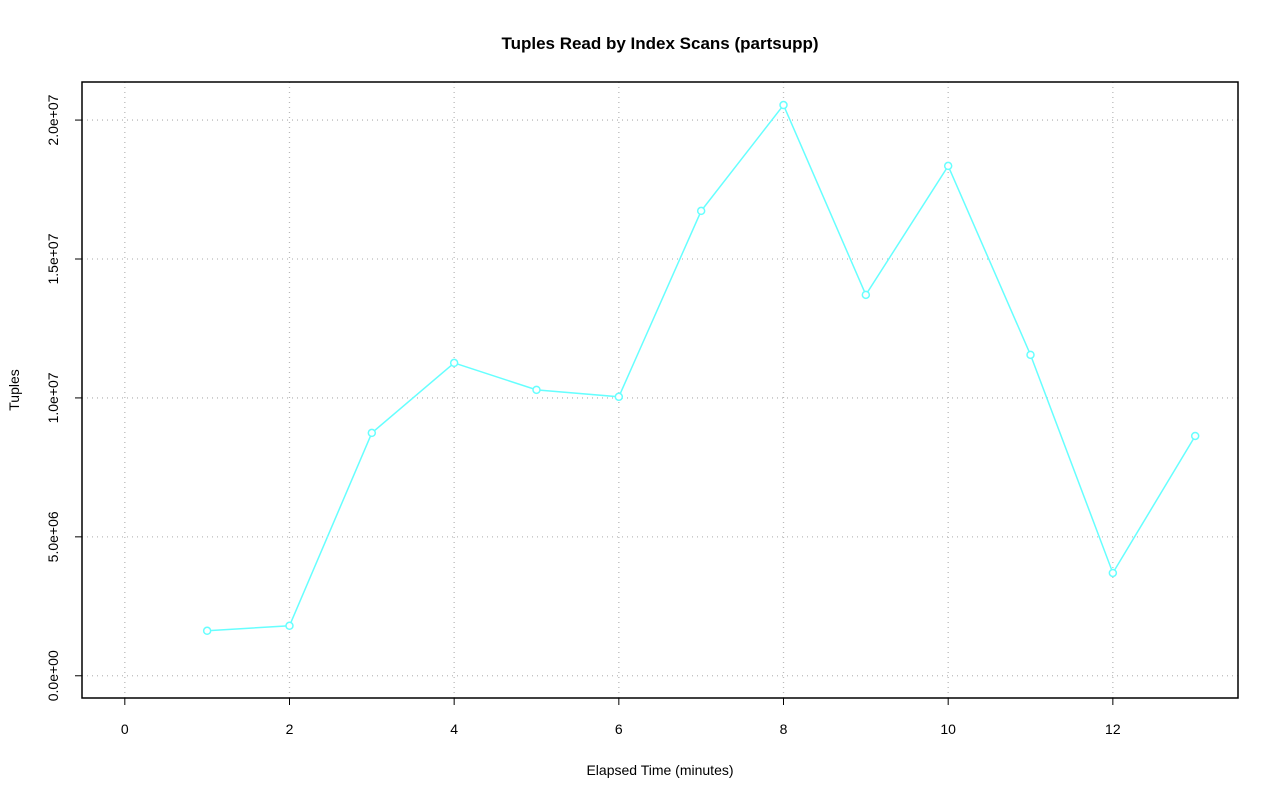 The width and height of the screenshot is (1280, 801). What do you see at coordinates (659, 43) in the screenshot?
I see `chart-title: Tuples Read by Index Scans (partsupp)` at bounding box center [659, 43].